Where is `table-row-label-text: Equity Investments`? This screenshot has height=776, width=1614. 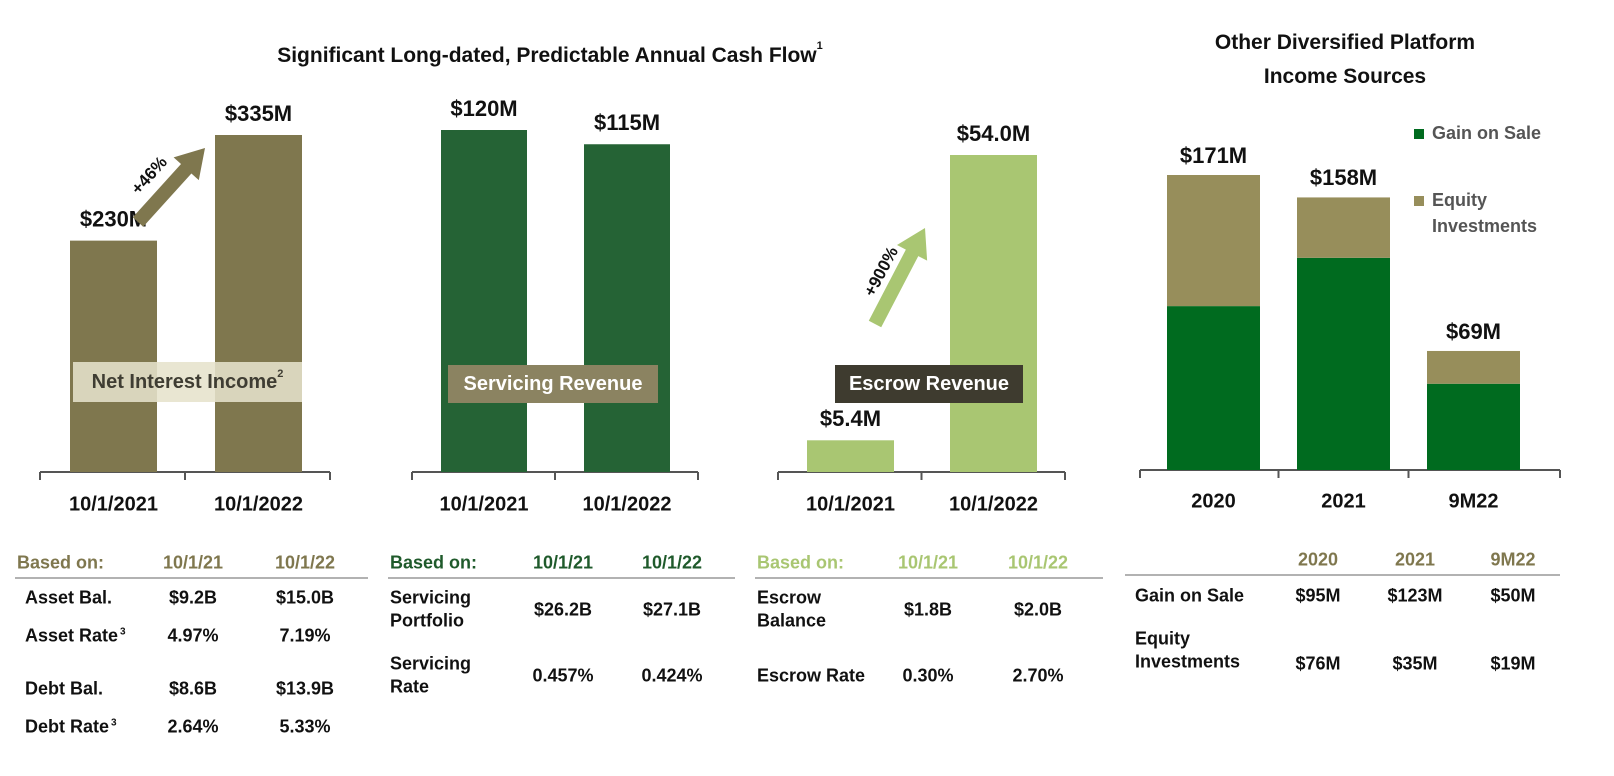 table-row-label-text: Equity Investments is located at coordinates (1188, 650).